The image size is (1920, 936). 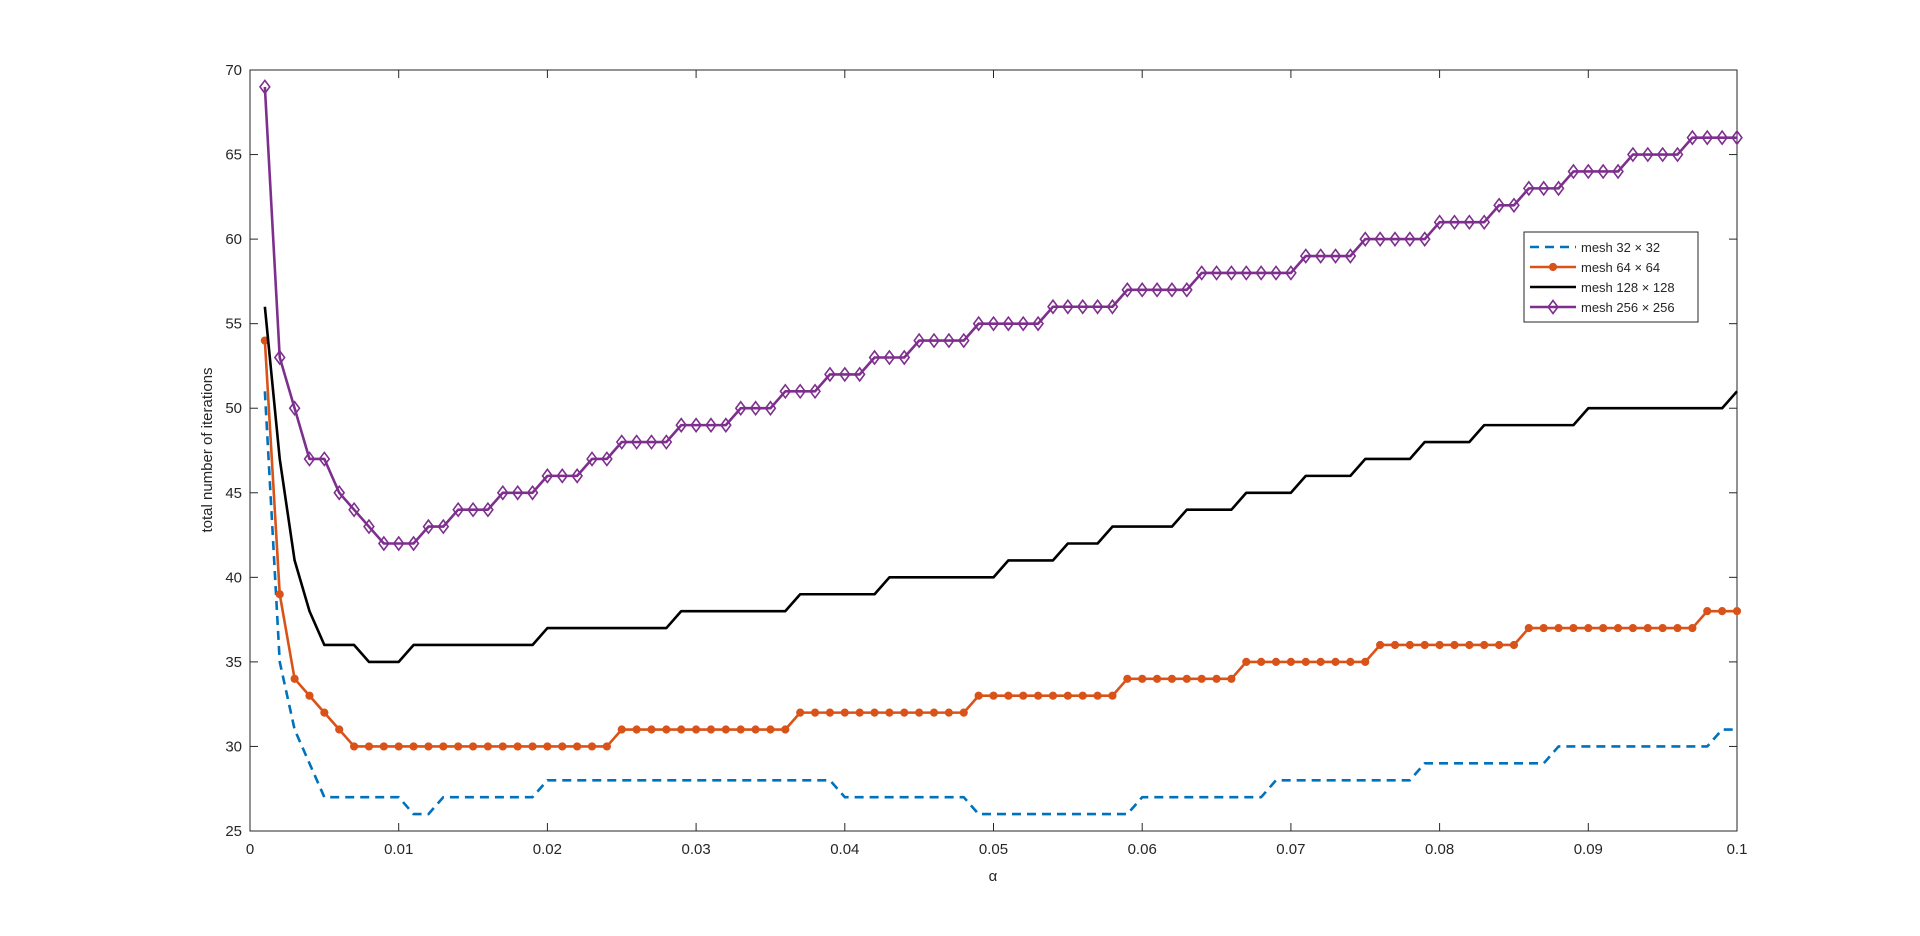 What do you see at coordinates (233, 831) in the screenshot?
I see `y-tick-label: 25` at bounding box center [233, 831].